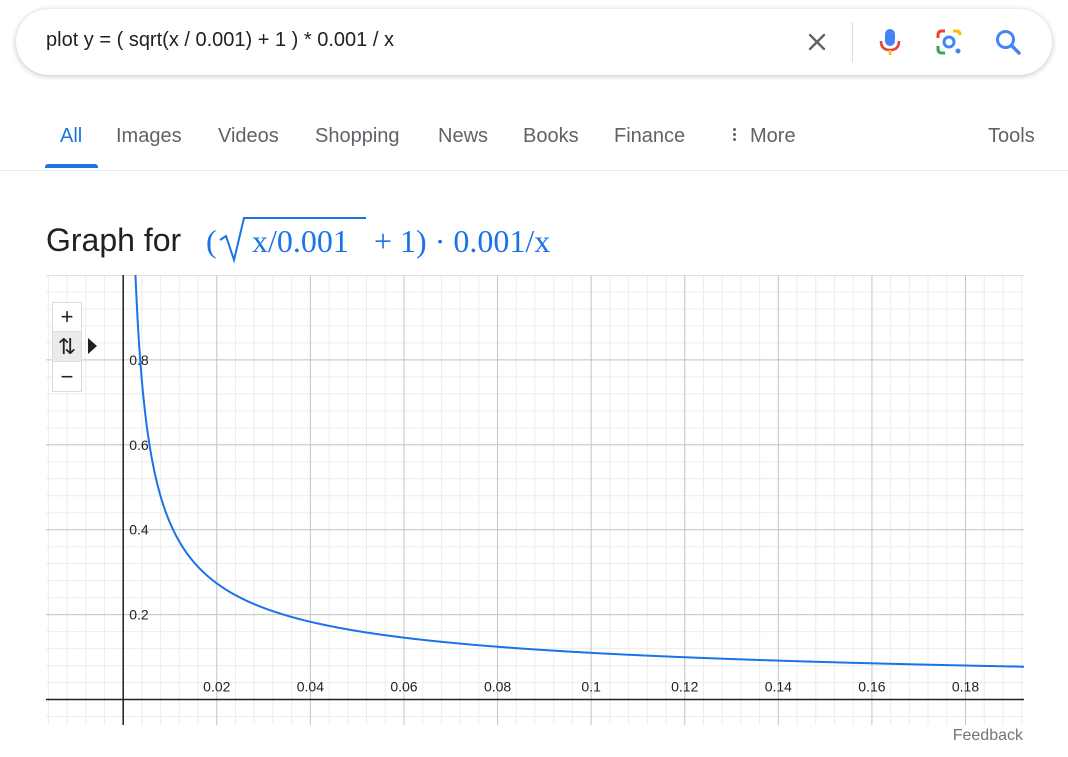 The width and height of the screenshot is (1068, 757). What do you see at coordinates (403, 687) in the screenshot?
I see `x-tick-label: 0.06` at bounding box center [403, 687].